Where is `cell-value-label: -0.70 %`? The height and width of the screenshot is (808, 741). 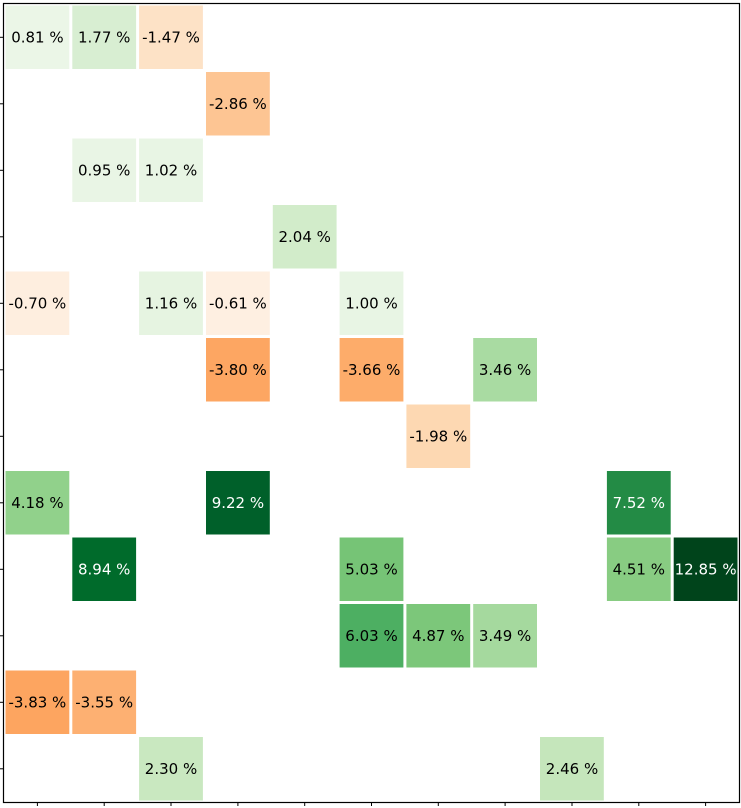
cell-value-label: -0.70 % is located at coordinates (37, 303).